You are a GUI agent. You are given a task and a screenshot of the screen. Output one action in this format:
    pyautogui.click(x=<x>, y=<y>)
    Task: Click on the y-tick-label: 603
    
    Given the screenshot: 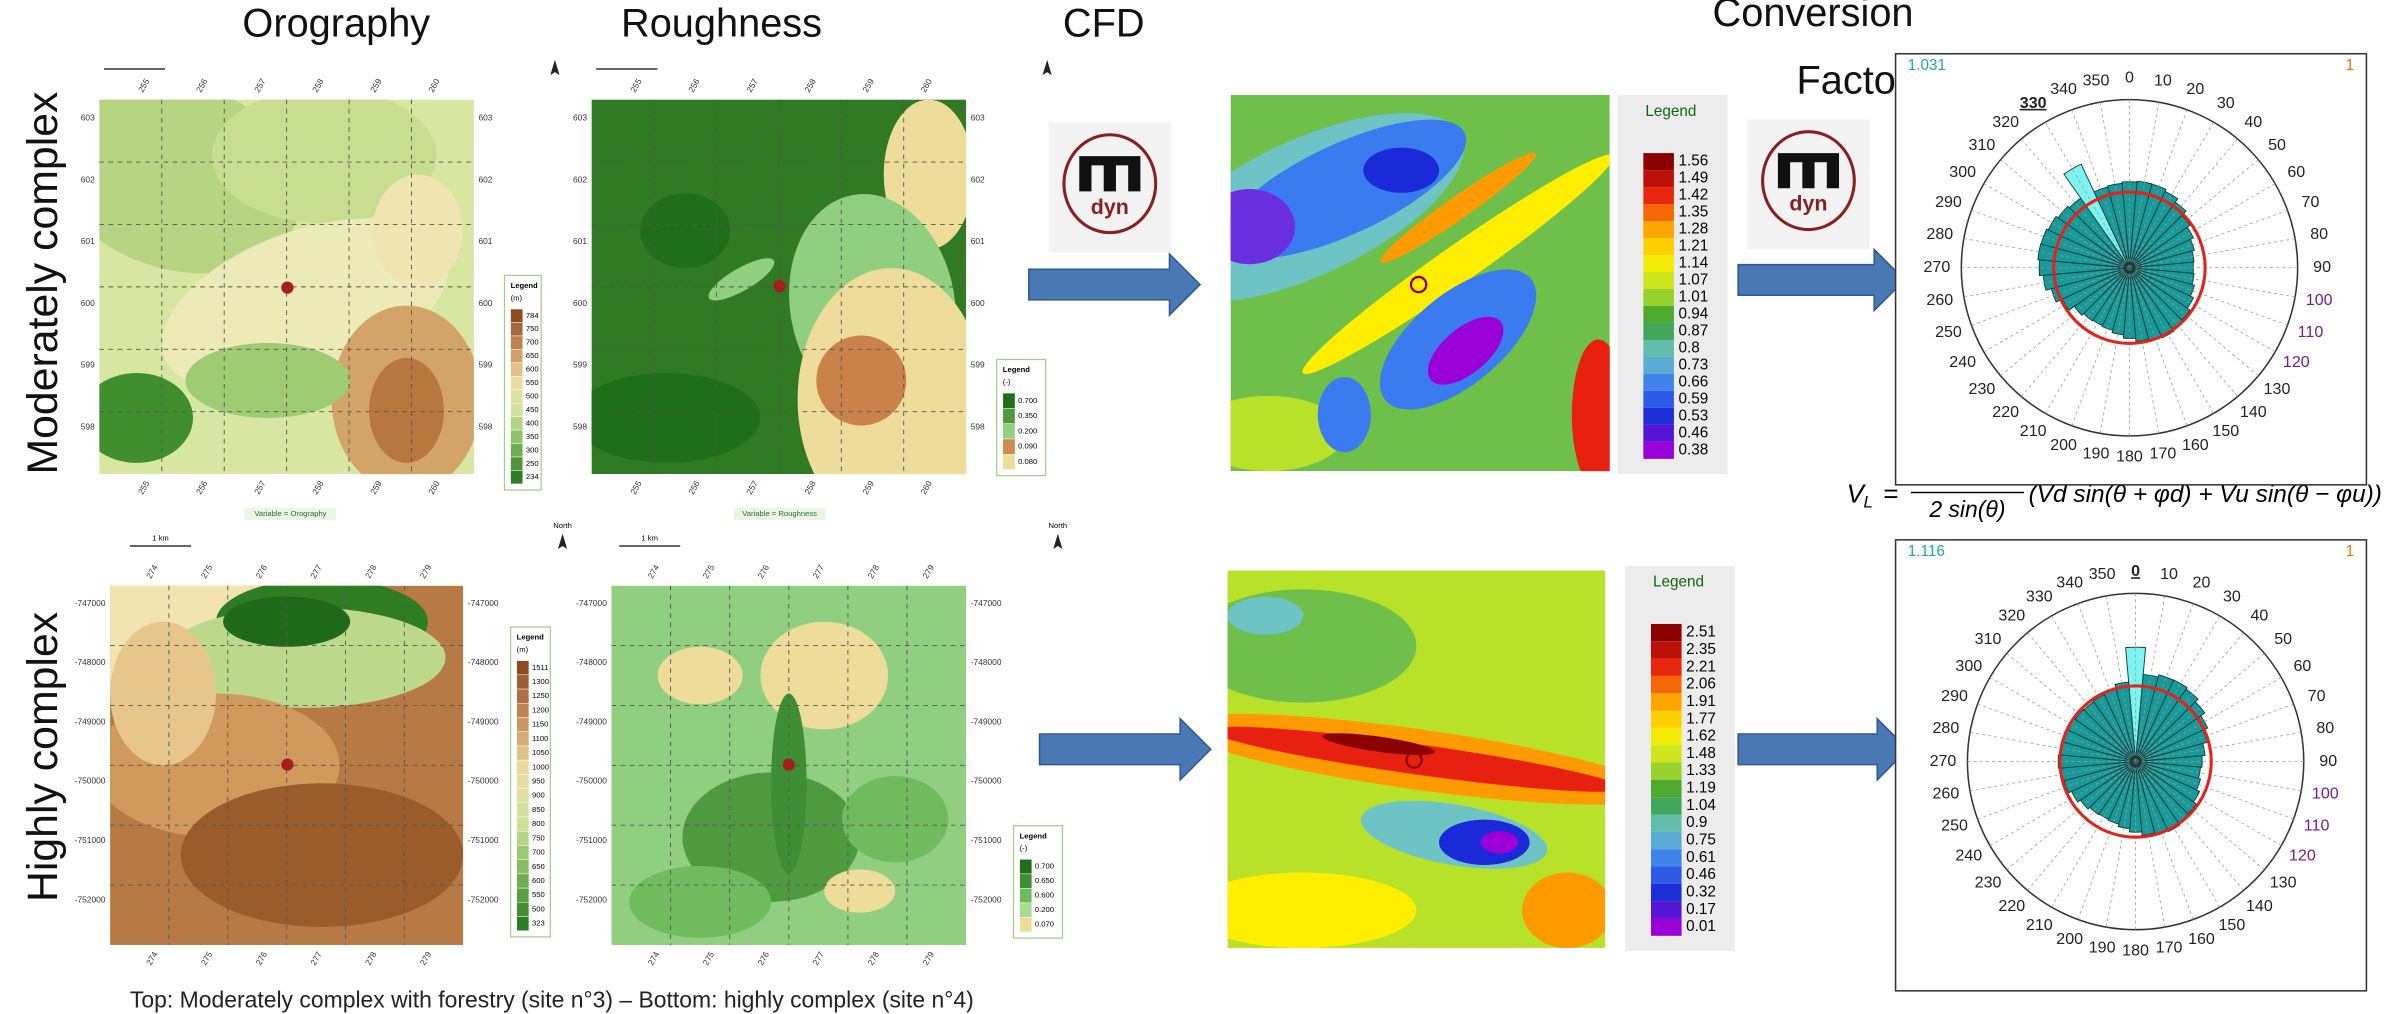 What is the action you would take?
    pyautogui.click(x=978, y=118)
    